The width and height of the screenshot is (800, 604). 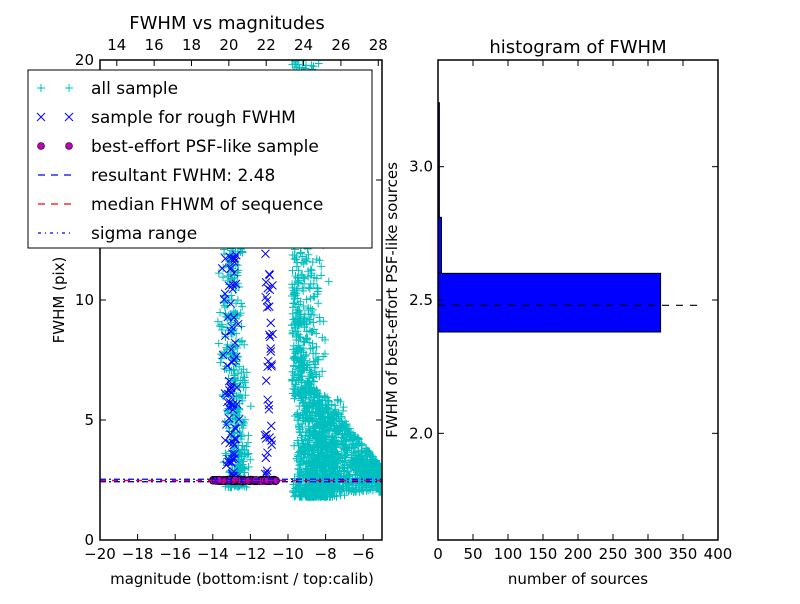 I want to click on bottom-x-axis: −20 −18 −16 −14 −12 −10 −8 −6, so click(x=229, y=548).